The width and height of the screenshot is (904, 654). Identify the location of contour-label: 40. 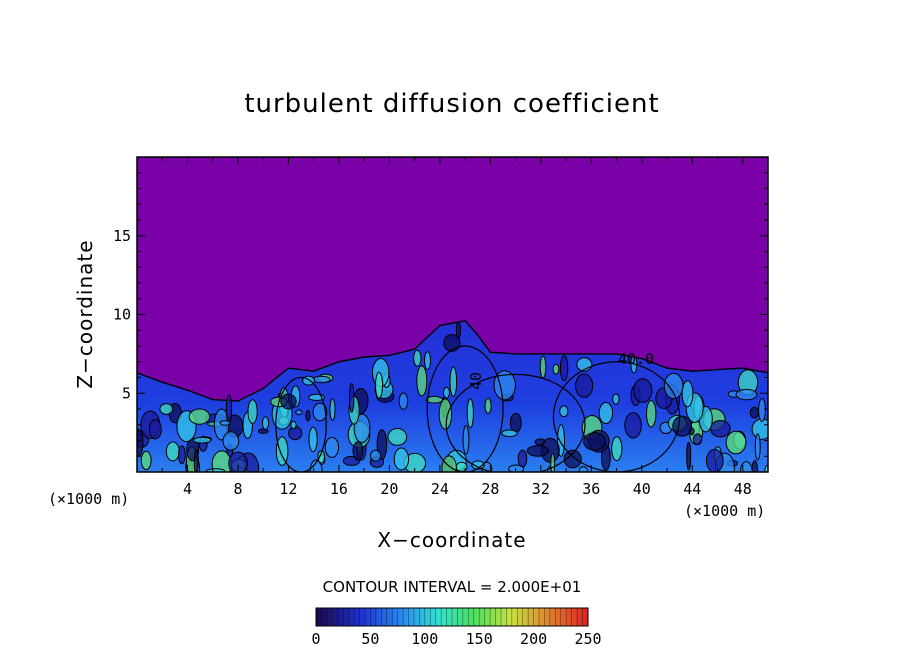
(476, 381).